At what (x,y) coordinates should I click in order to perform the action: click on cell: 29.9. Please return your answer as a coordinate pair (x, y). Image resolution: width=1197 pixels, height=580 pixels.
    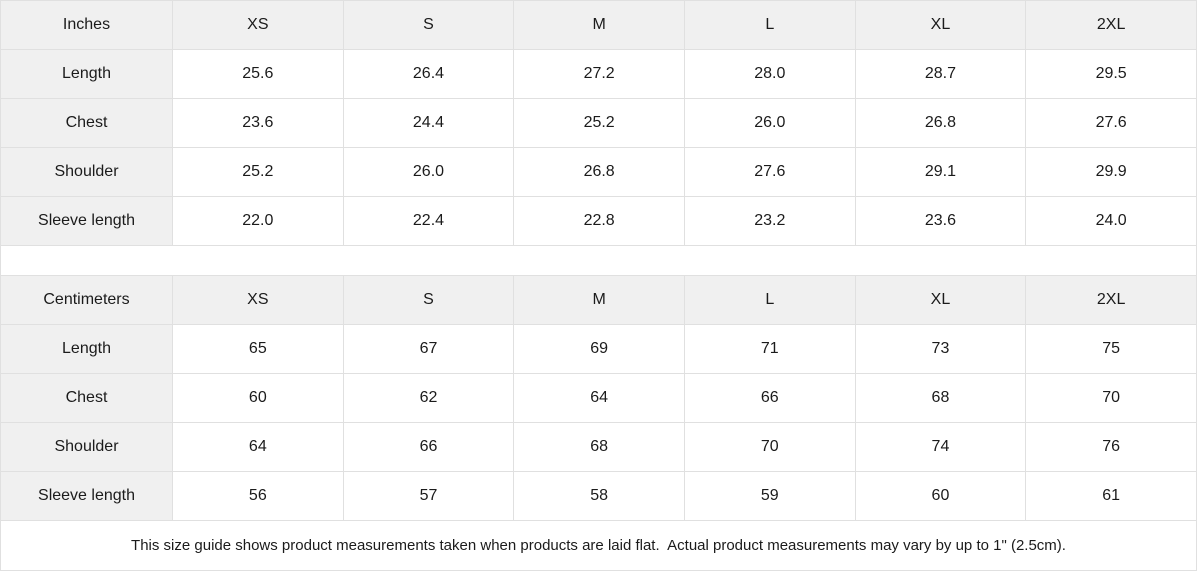
    Looking at the image, I should click on (1111, 172).